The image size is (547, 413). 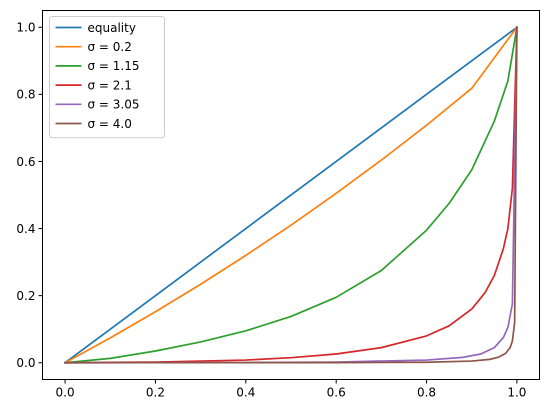 What do you see at coordinates (25, 229) in the screenshot?
I see `y-tick-label: 0.4` at bounding box center [25, 229].